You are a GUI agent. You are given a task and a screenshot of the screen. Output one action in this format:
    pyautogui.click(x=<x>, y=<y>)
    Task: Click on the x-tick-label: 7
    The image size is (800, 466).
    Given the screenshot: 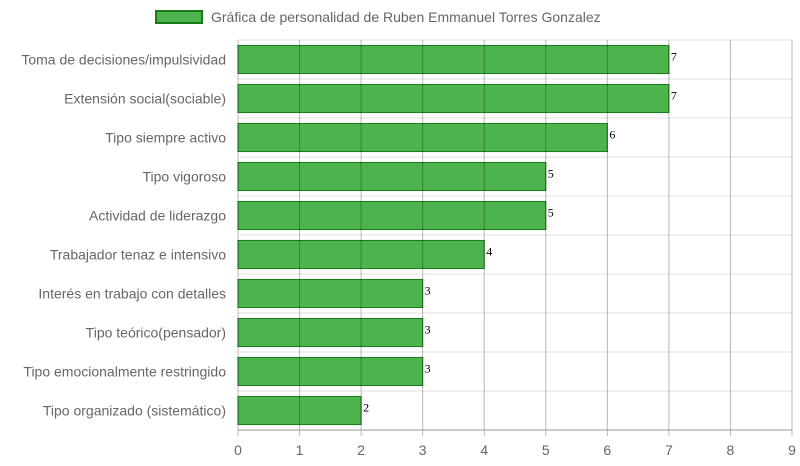 What is the action you would take?
    pyautogui.click(x=669, y=450)
    